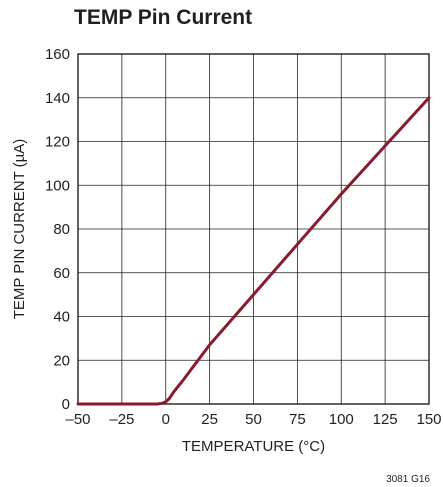  I want to click on figure-id: 3081 G16, so click(408, 479).